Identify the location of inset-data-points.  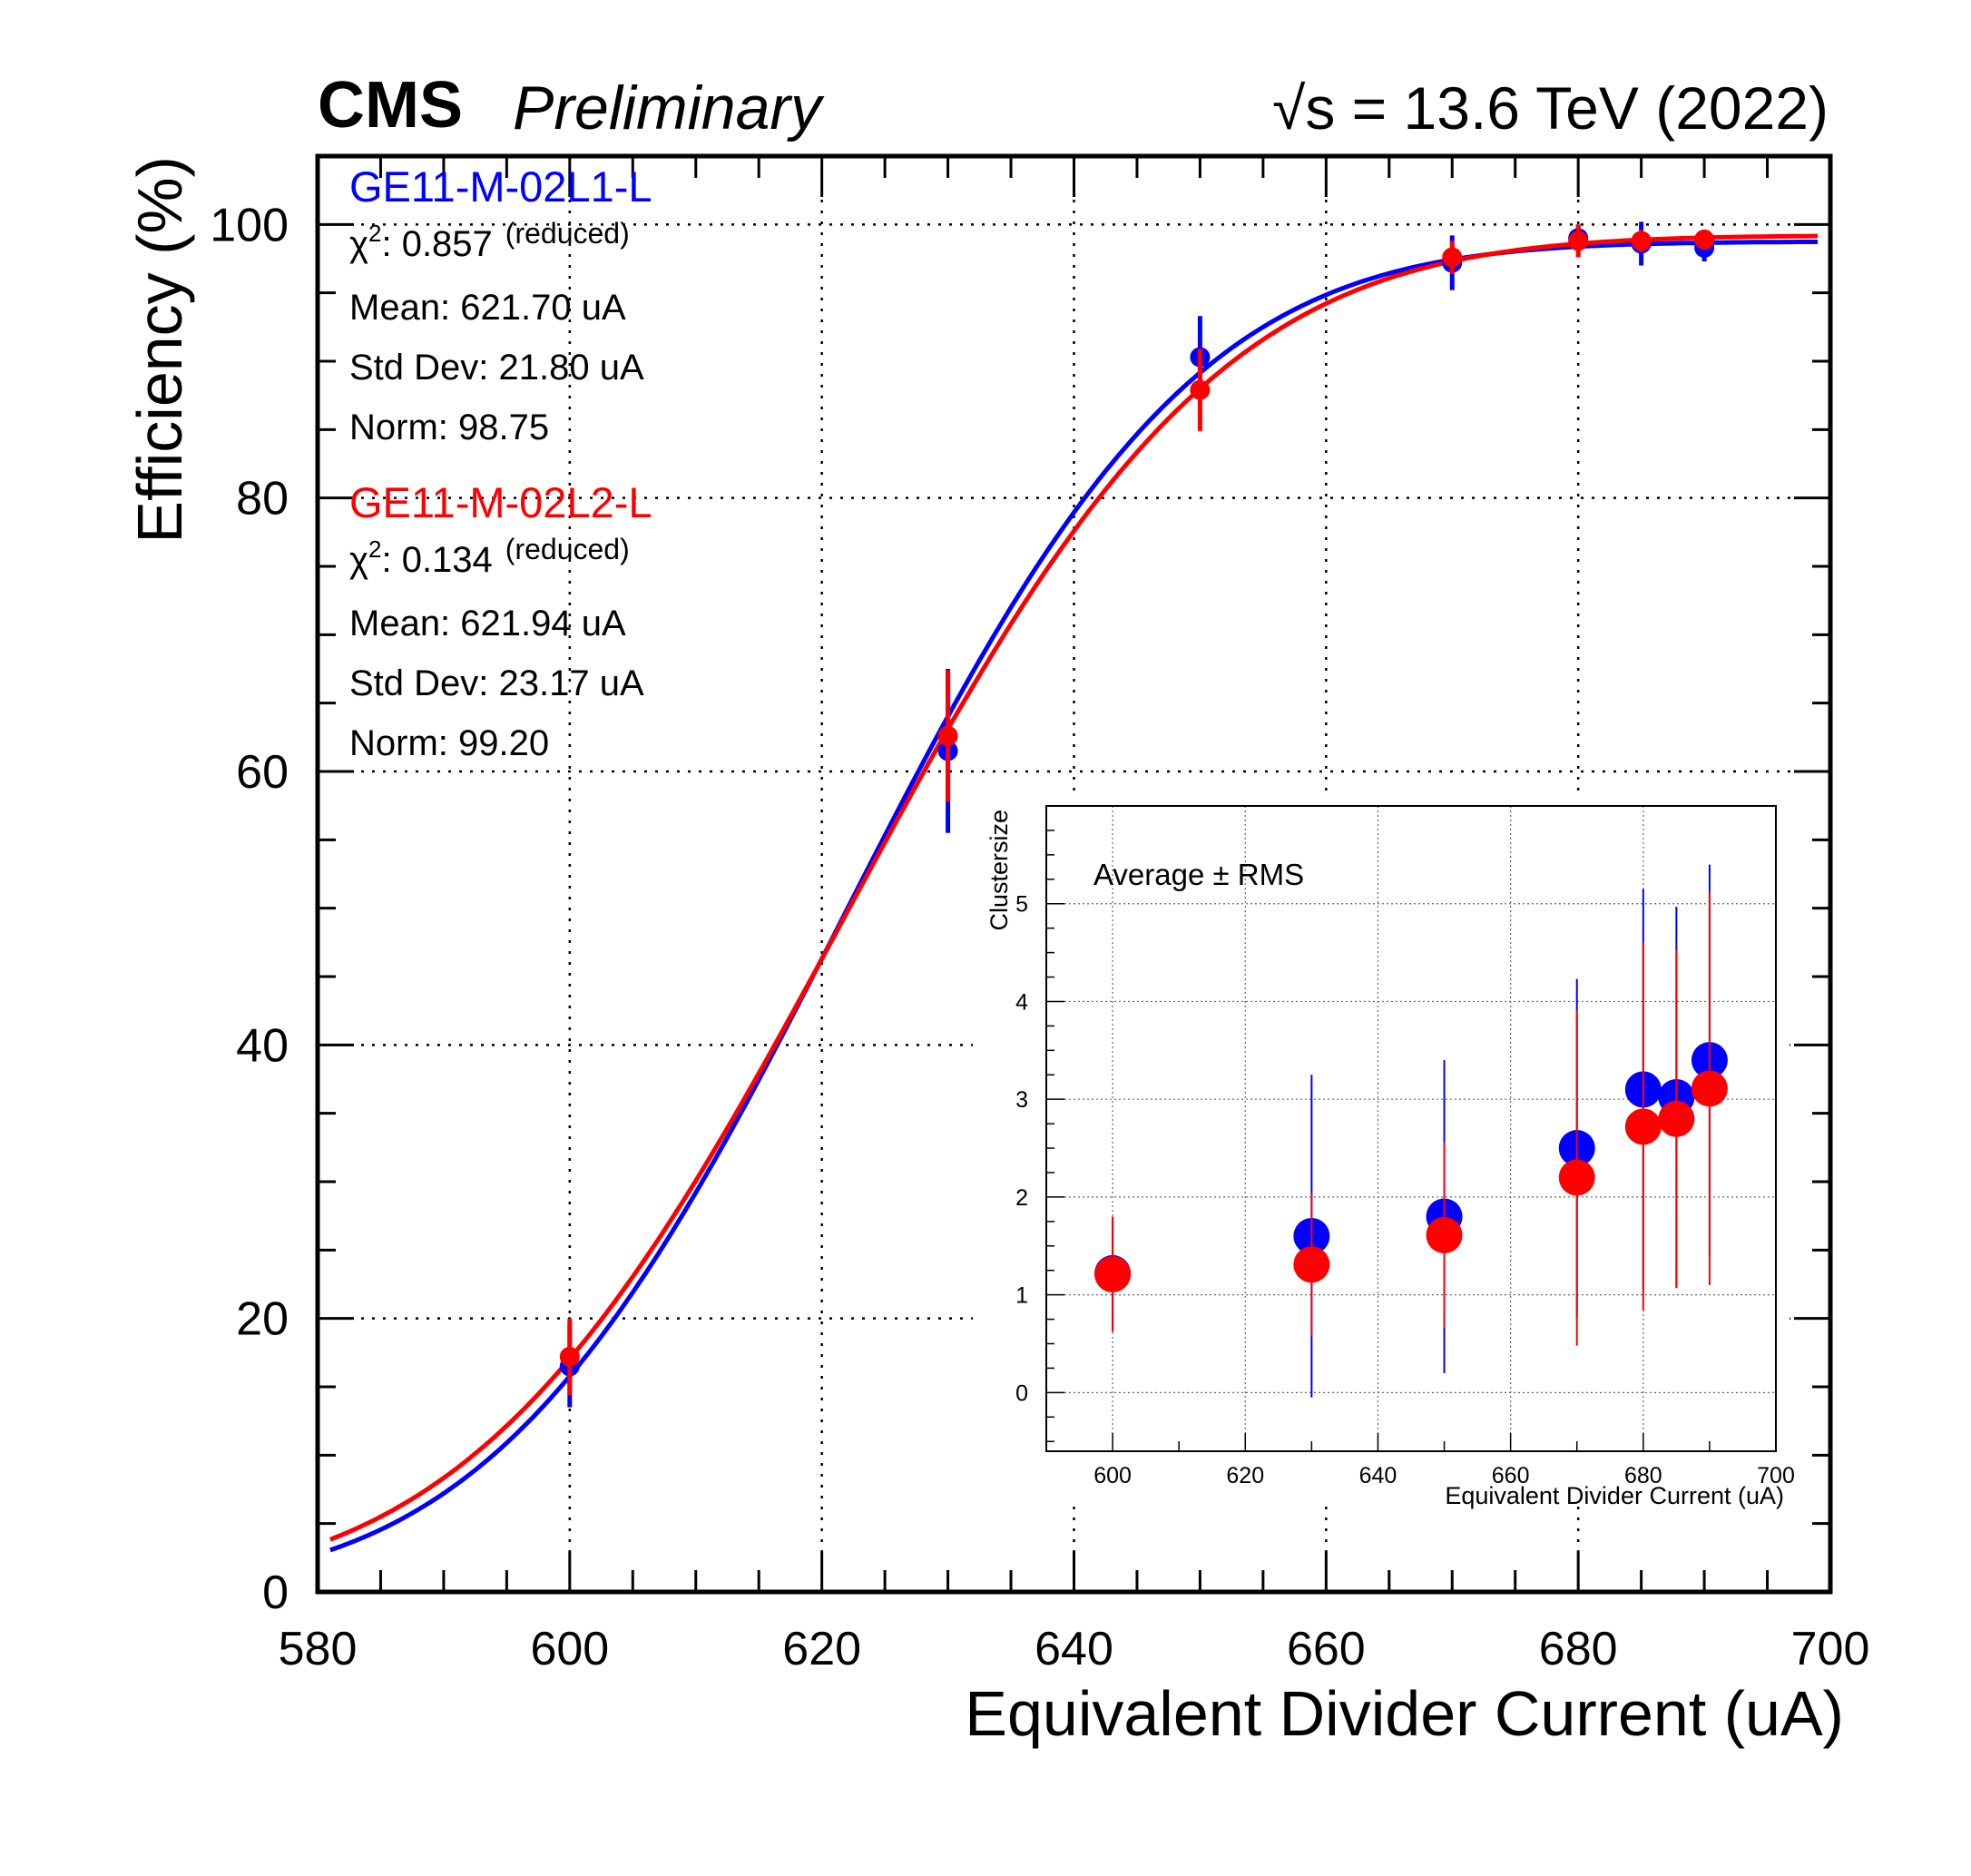
(1411, 1131).